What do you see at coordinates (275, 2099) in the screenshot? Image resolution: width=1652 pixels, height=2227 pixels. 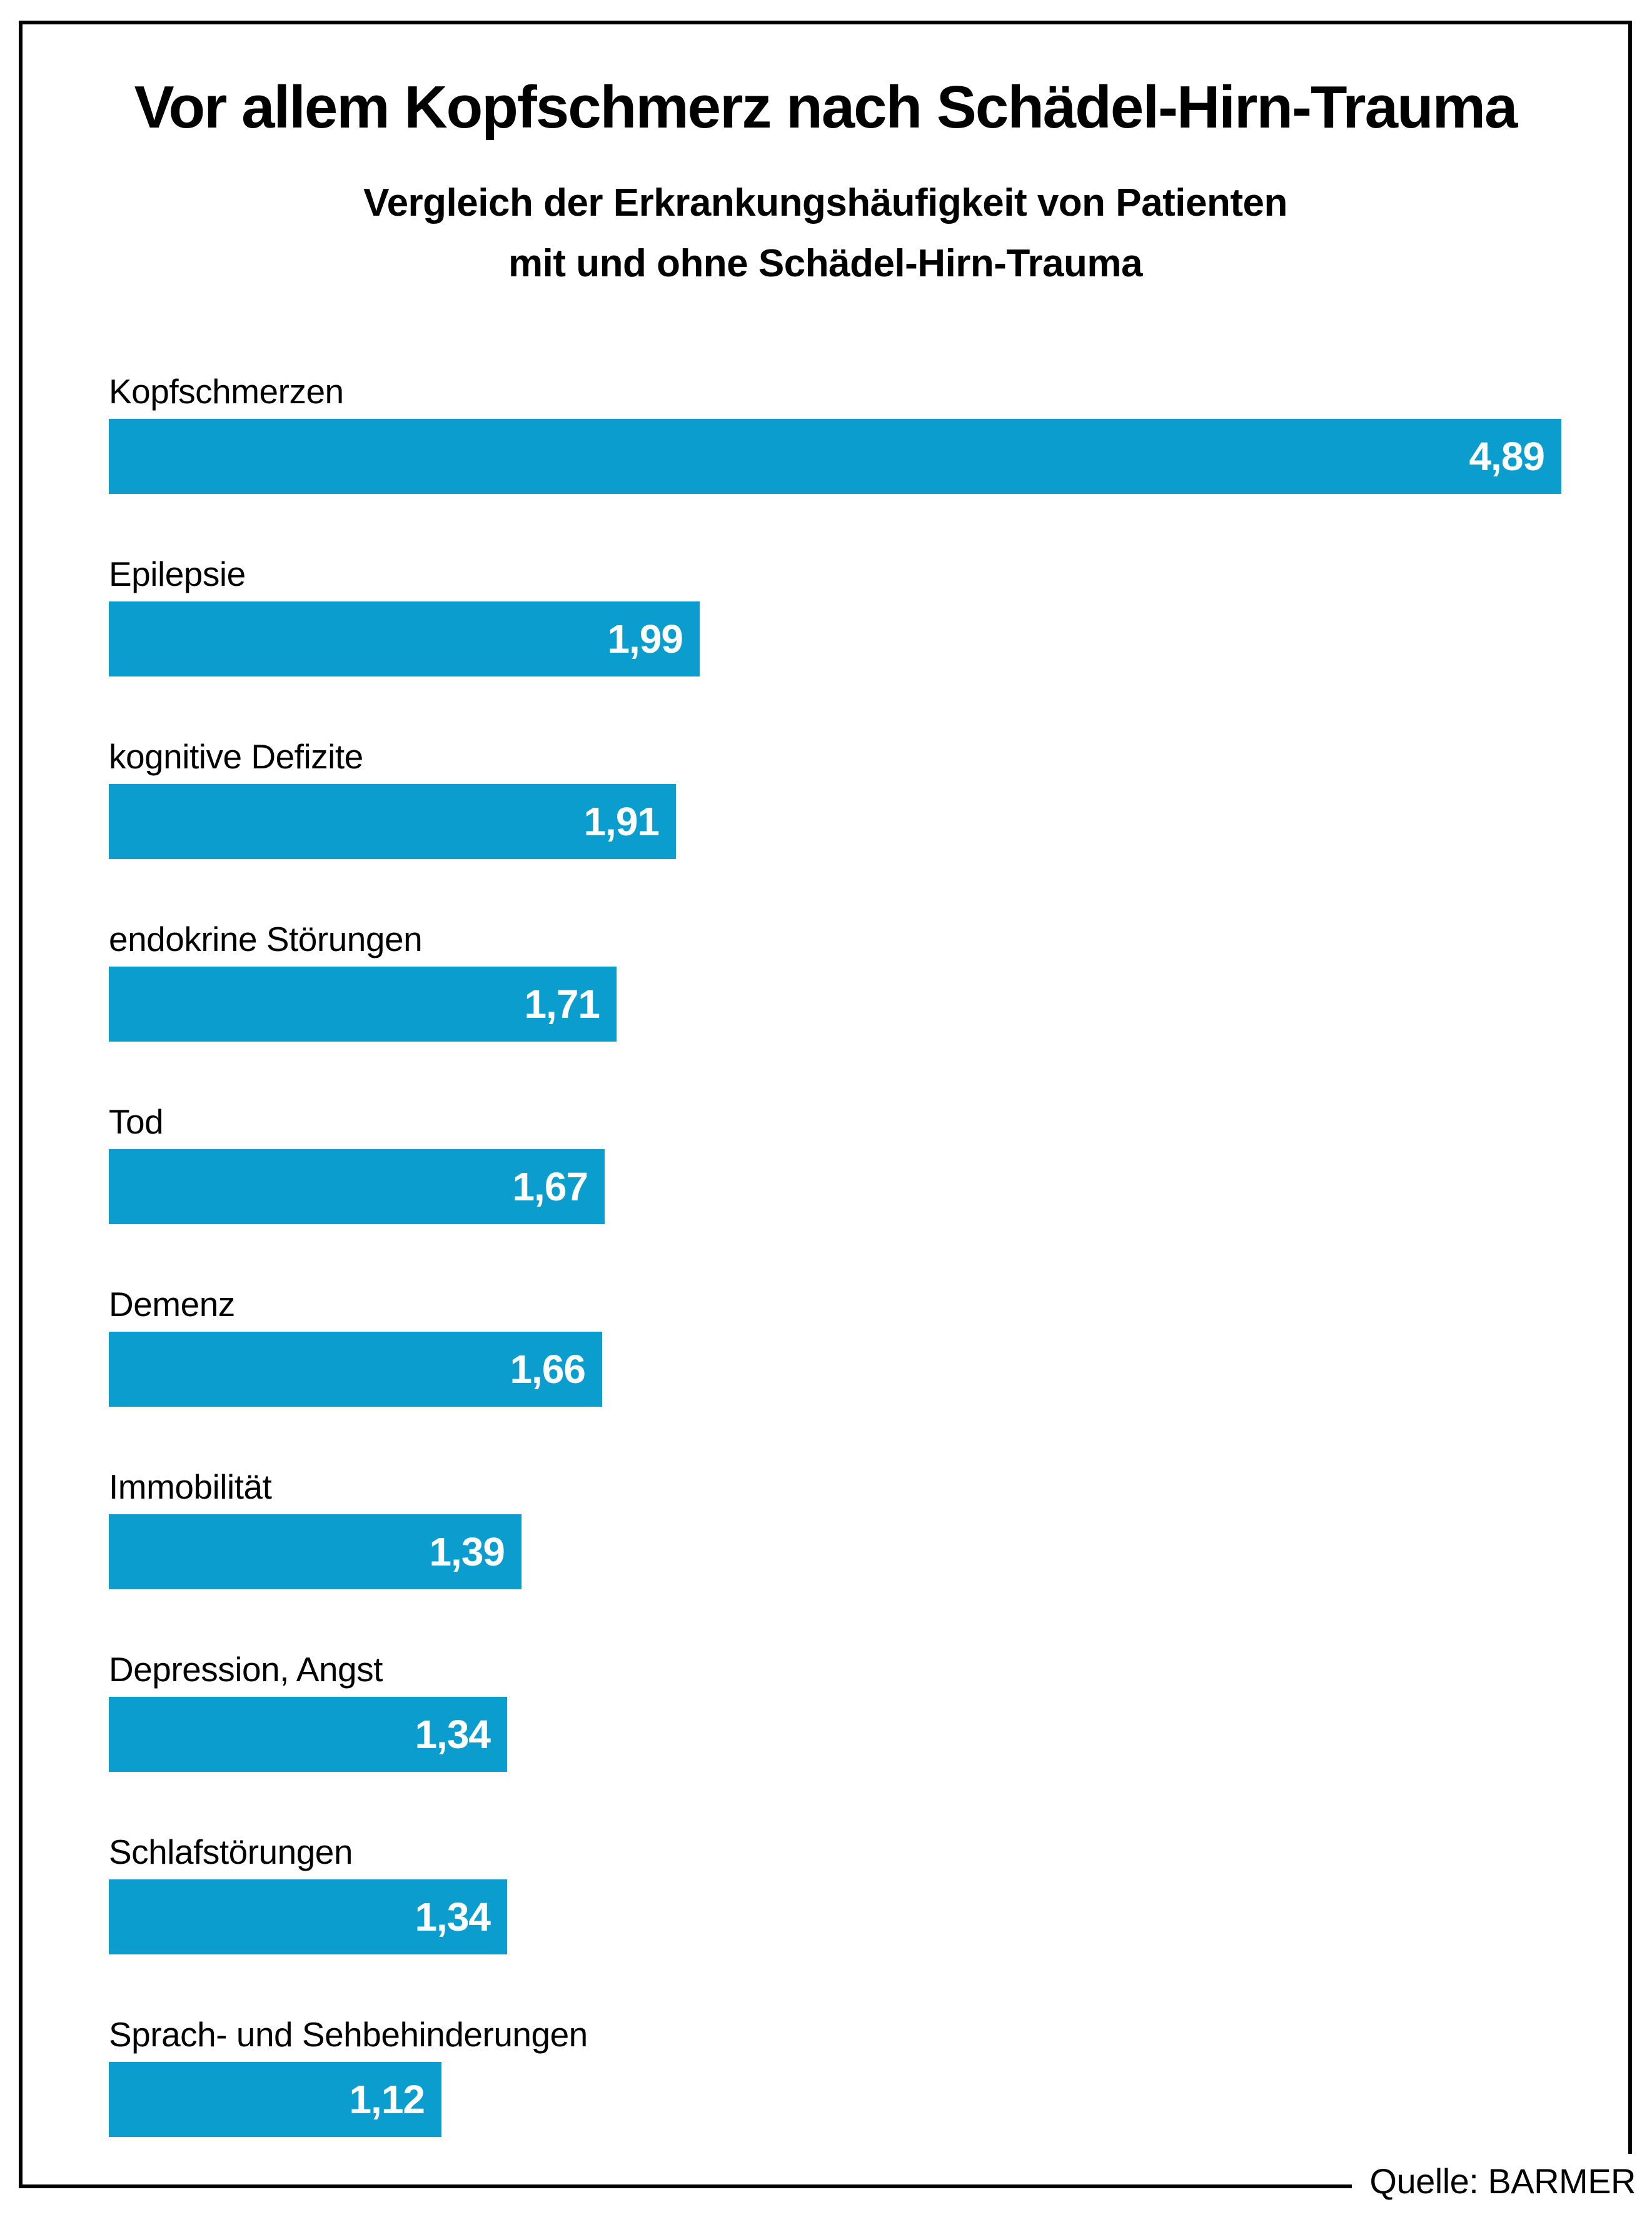 I see `bar: 1,12` at bounding box center [275, 2099].